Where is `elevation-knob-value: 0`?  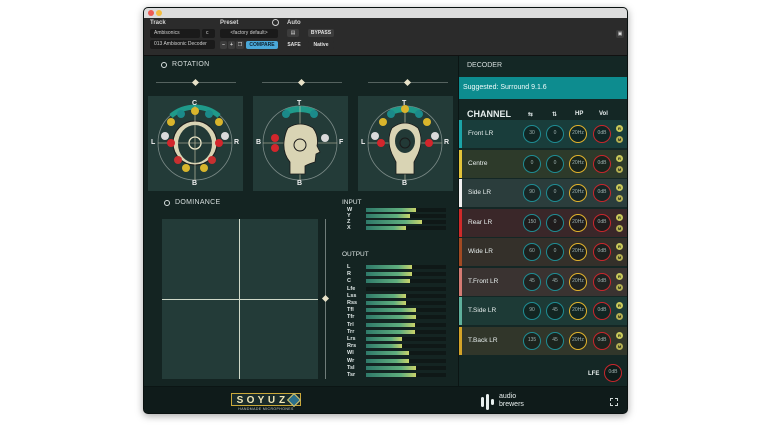 elevation-knob-value: 0 is located at coordinates (555, 221).